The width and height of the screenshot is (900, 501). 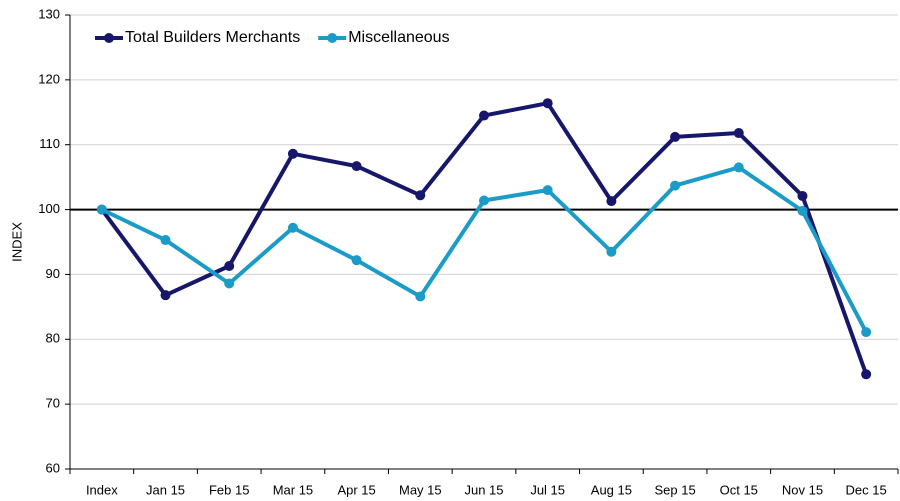 I want to click on x-tick-label: Dec 15, so click(x=866, y=489).